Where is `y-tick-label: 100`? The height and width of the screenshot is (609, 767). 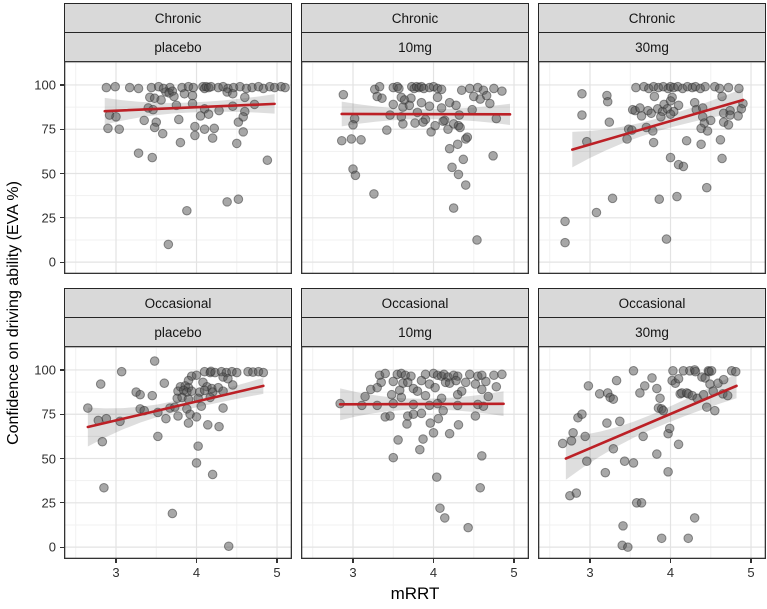
y-tick-label: 100 is located at coordinates (45, 370).